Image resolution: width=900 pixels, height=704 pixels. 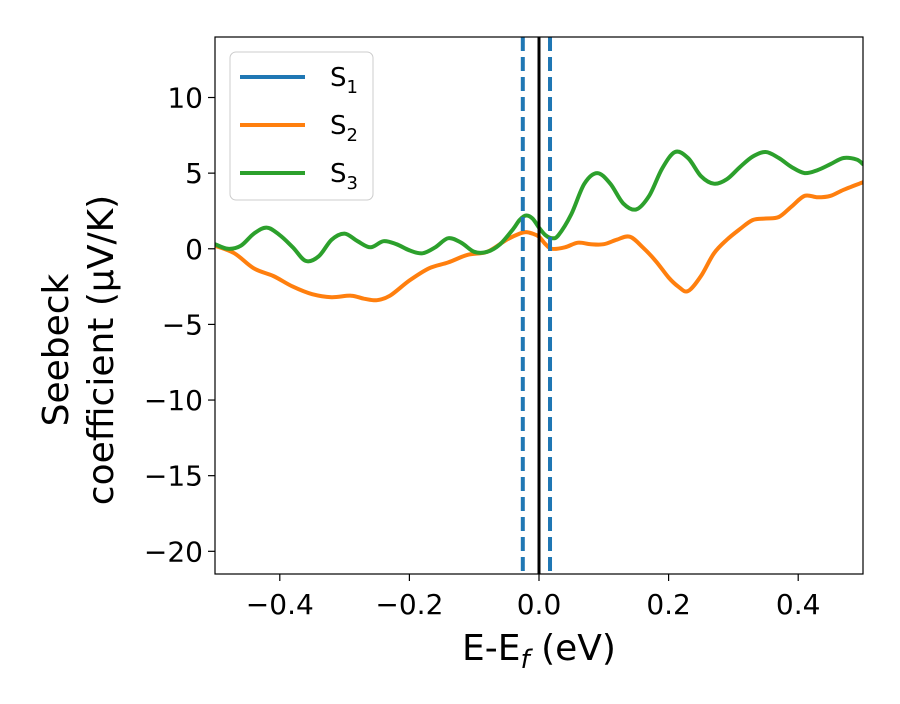 I want to click on legend-label-s2: S2, so click(x=344, y=128).